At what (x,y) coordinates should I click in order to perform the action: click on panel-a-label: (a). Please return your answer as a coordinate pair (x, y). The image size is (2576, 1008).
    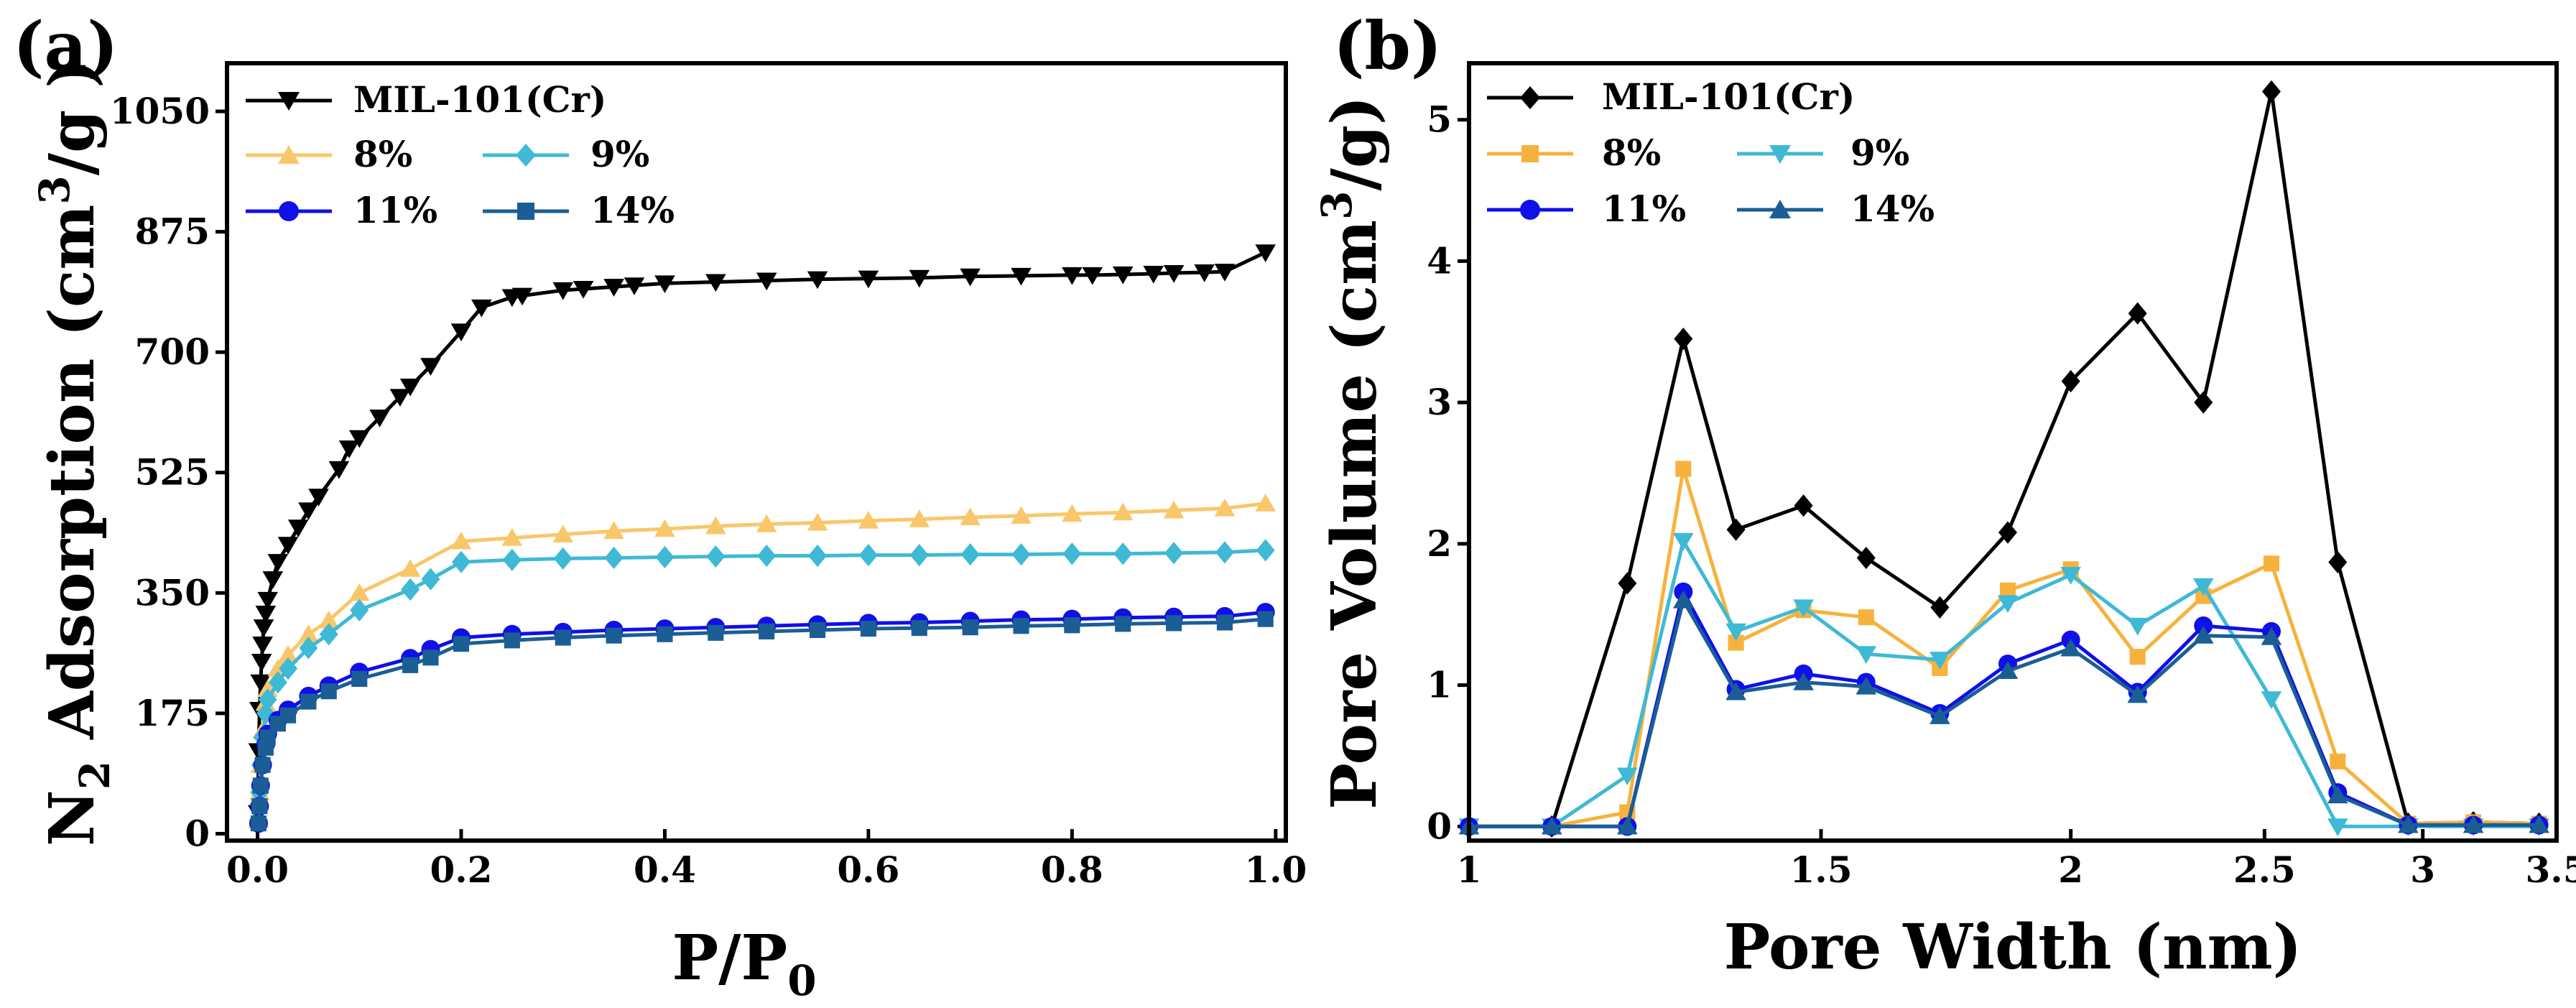
    Looking at the image, I should click on (66, 46).